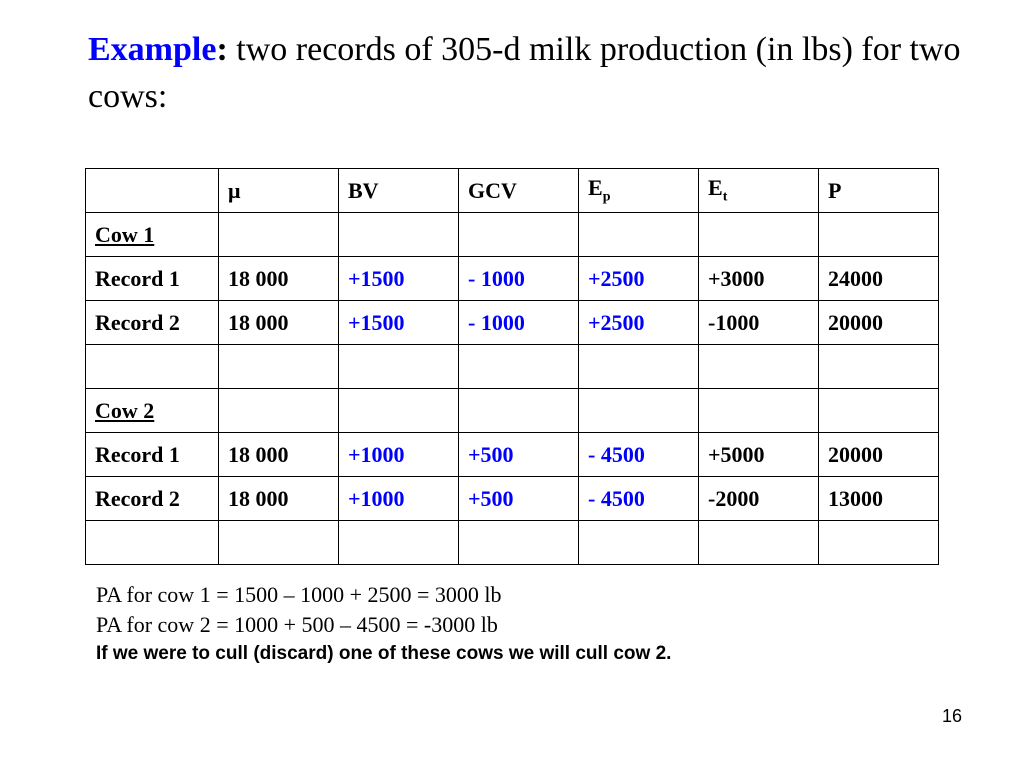 The image size is (1024, 768). I want to click on cow2-label-row: Cow 2, so click(512, 410).